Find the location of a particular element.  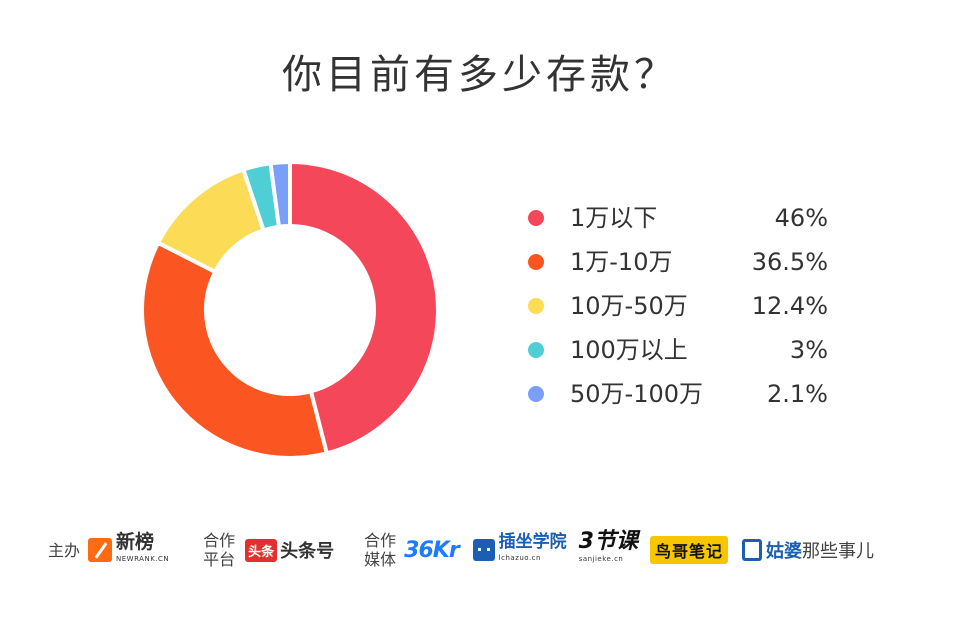

legend-item: 100万以上 3% is located at coordinates (678, 350).